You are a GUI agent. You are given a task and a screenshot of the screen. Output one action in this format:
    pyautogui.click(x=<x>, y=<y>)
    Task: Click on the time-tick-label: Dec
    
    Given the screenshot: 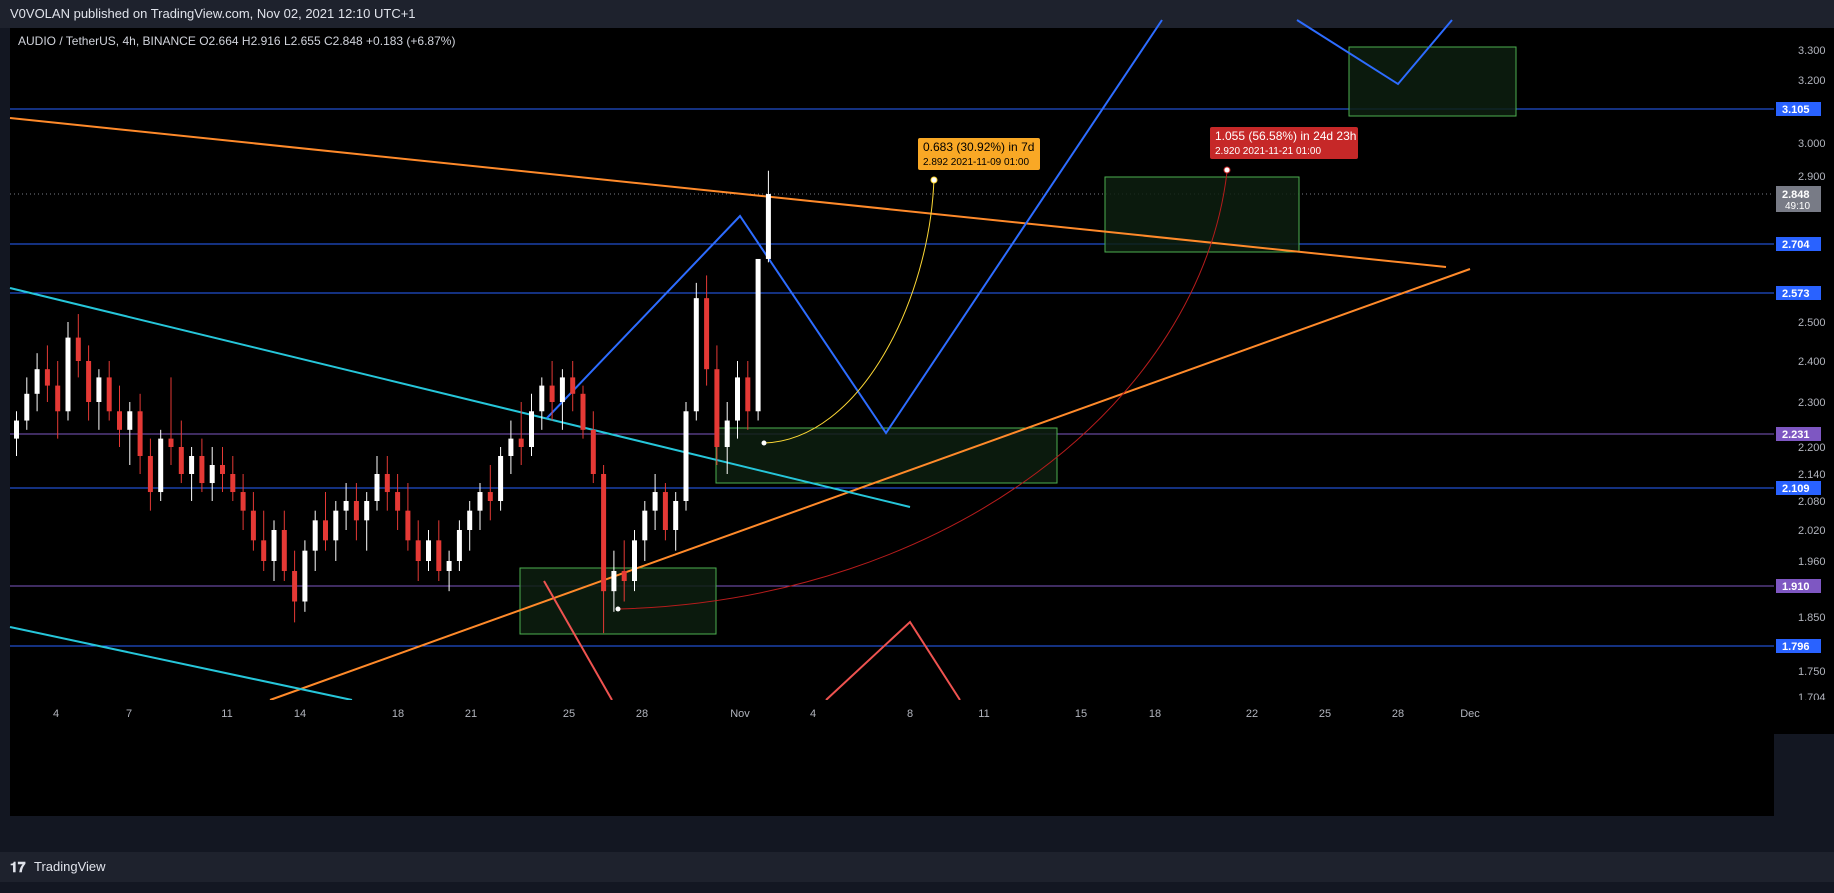 What is the action you would take?
    pyautogui.click(x=1470, y=714)
    